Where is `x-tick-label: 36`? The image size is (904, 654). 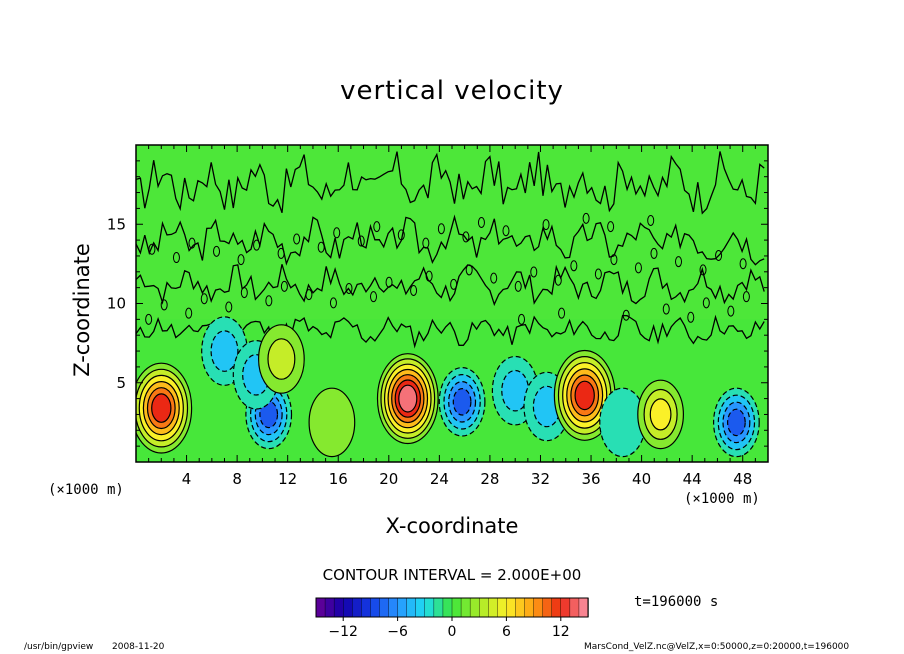
x-tick-label: 36 is located at coordinates (590, 479).